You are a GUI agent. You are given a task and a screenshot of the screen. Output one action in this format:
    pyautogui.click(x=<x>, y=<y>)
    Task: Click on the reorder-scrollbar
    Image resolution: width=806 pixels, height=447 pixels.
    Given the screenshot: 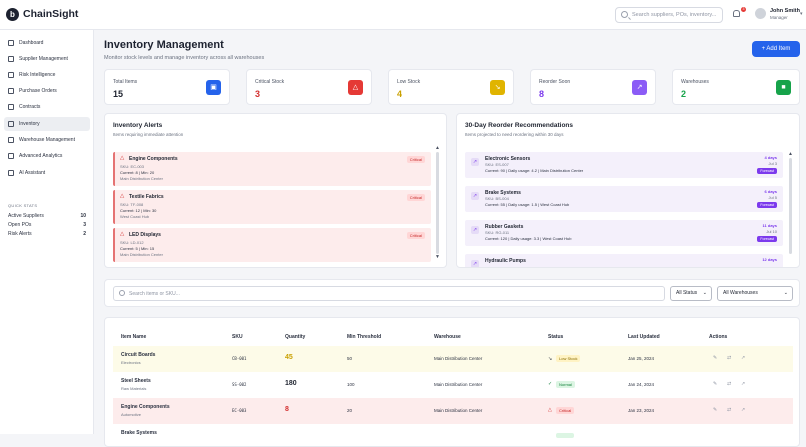 What is the action you would take?
    pyautogui.click(x=790, y=206)
    